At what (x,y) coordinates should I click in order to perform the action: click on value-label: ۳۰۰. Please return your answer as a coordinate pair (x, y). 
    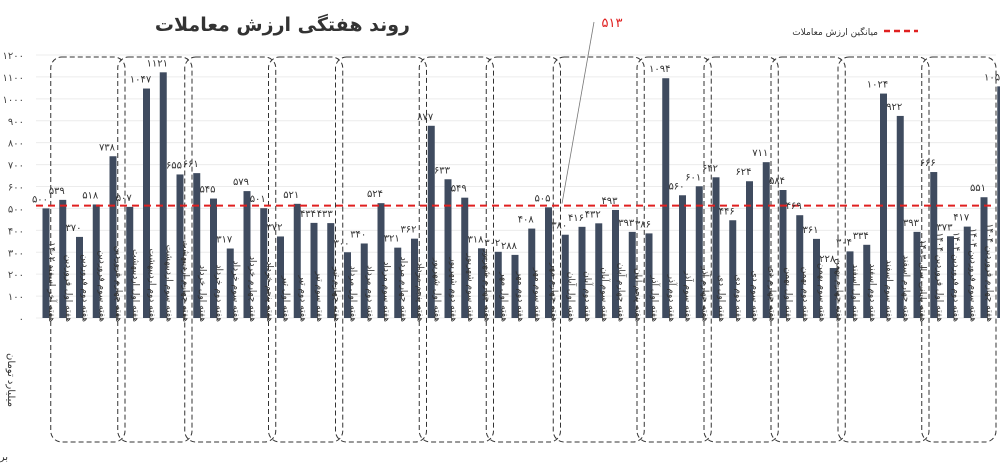
    Looking at the image, I should click on (341, 243).